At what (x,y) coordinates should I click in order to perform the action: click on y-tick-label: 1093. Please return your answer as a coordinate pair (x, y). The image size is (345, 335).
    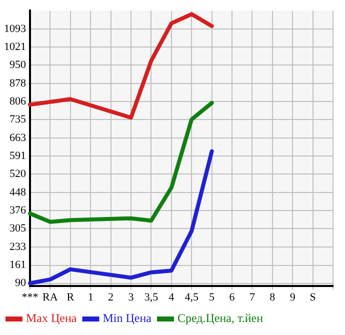
    Looking at the image, I should click on (15, 28).